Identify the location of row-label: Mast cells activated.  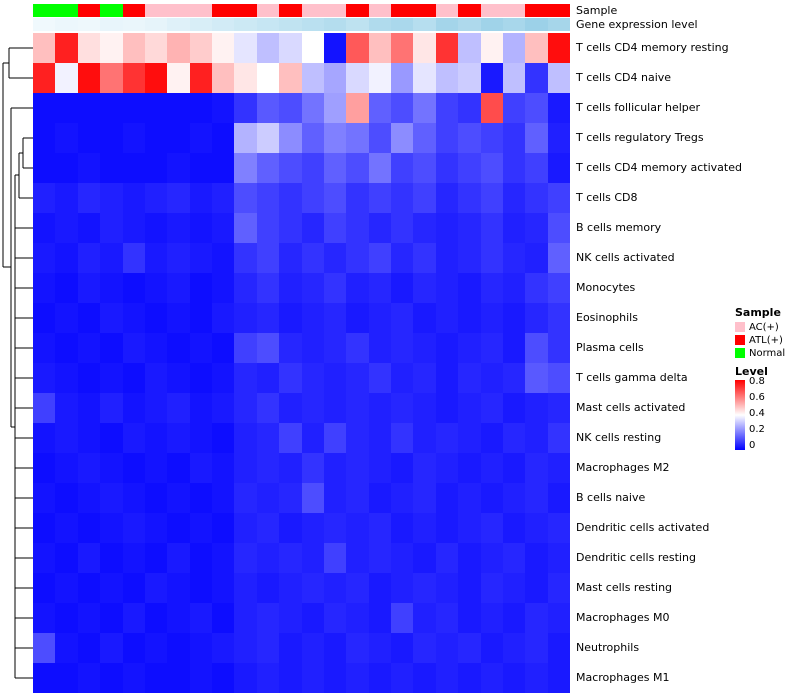
(631, 407).